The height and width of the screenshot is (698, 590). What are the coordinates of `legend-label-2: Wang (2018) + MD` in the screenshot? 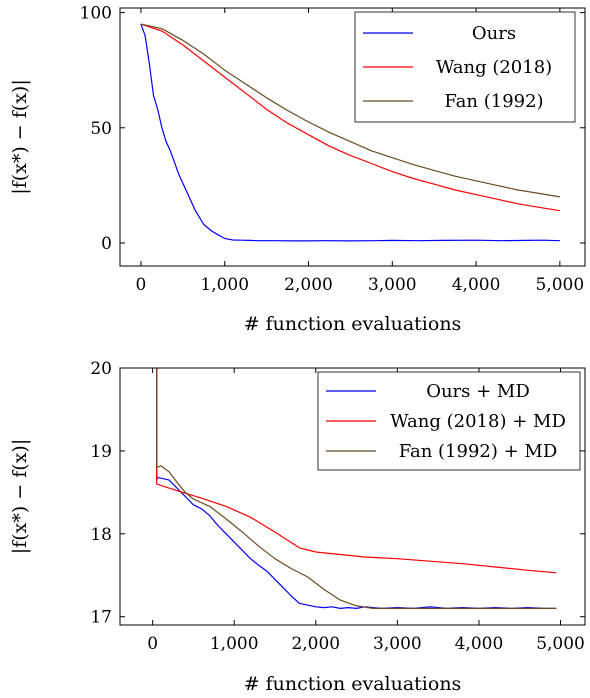 It's located at (478, 421).